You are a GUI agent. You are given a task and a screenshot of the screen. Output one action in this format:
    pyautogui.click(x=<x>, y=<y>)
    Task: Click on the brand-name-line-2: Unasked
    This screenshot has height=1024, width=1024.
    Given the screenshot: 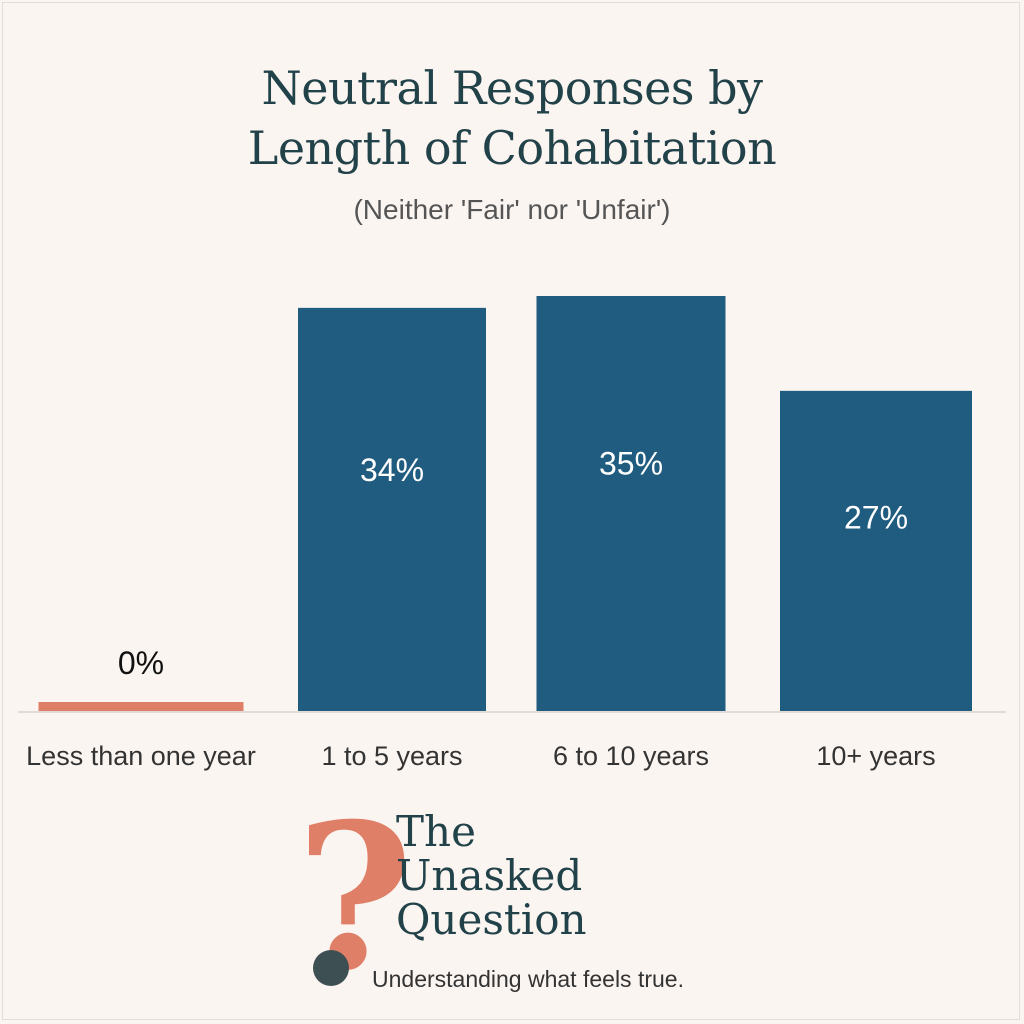 What is the action you would take?
    pyautogui.click(x=489, y=875)
    